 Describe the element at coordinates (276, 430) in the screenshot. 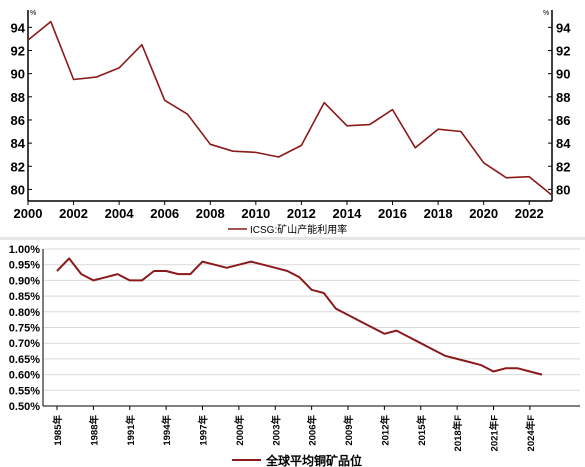

I see `x-tick-label: 2003年` at that location.